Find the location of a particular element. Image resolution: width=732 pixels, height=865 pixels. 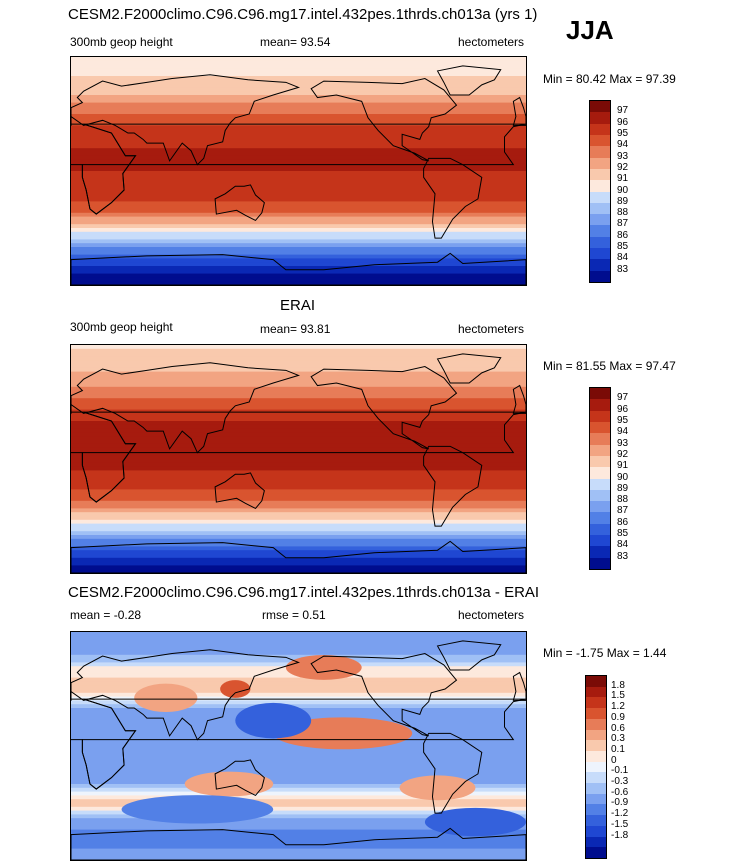

colorbar-tick-label: 97 is located at coordinates (623, 111).